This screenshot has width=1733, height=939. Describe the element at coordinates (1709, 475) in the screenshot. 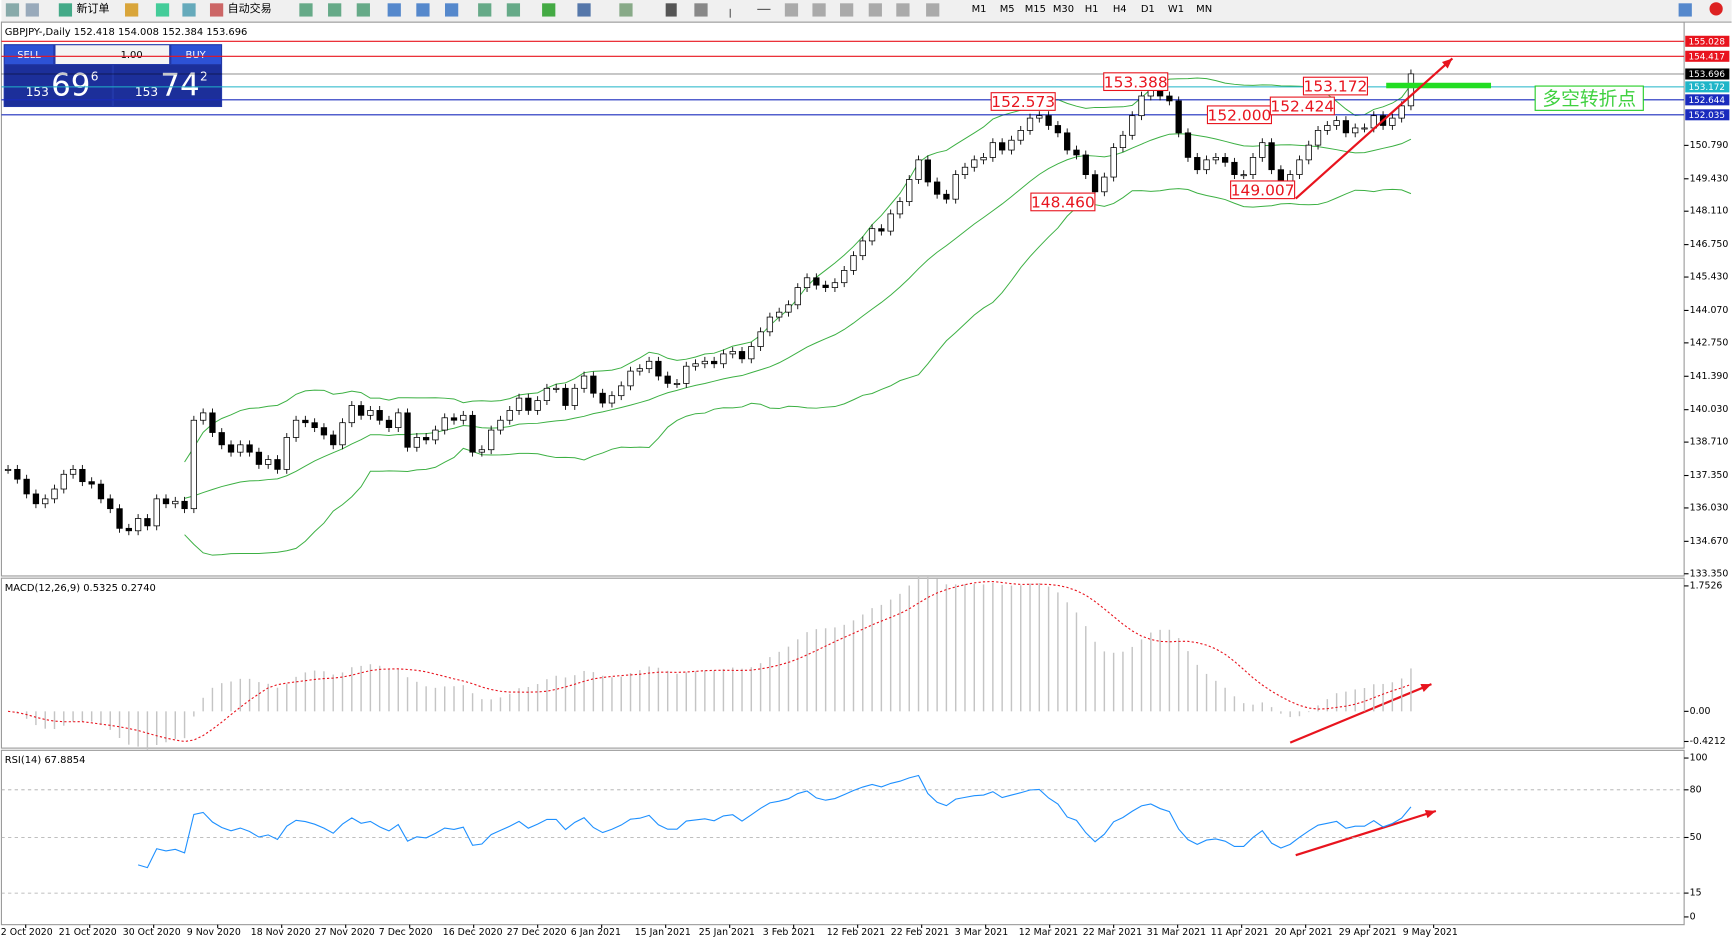

I see `y-tick-label: 137.350` at that location.